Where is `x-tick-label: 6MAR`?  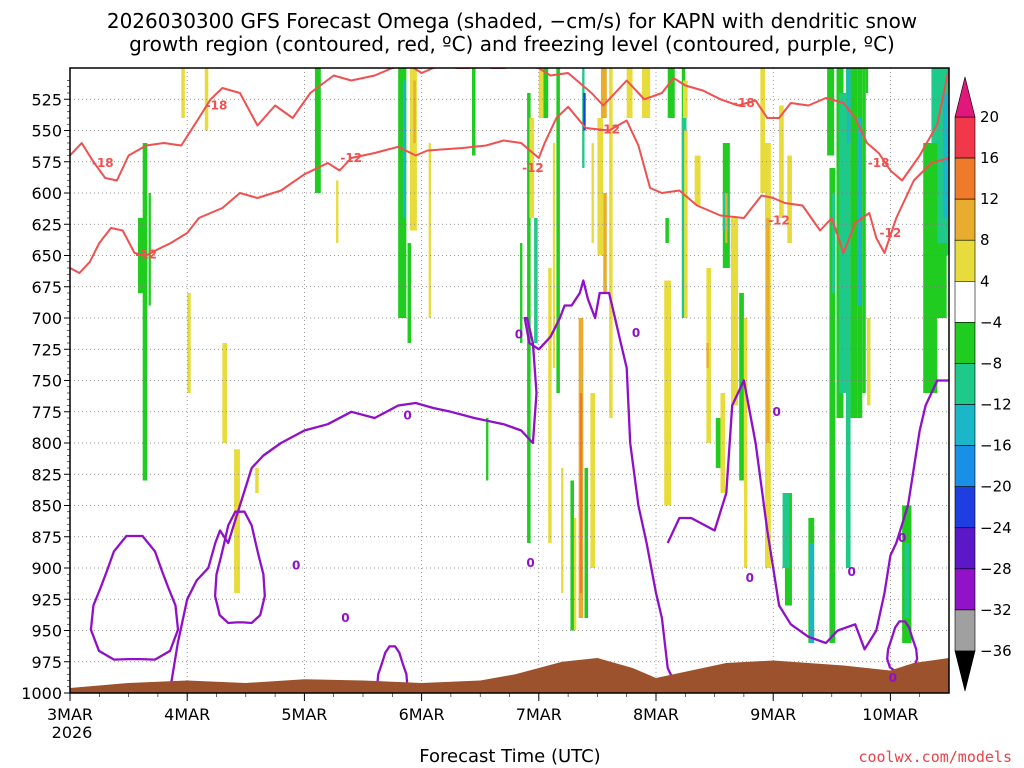
x-tick-label: 6MAR is located at coordinates (422, 714).